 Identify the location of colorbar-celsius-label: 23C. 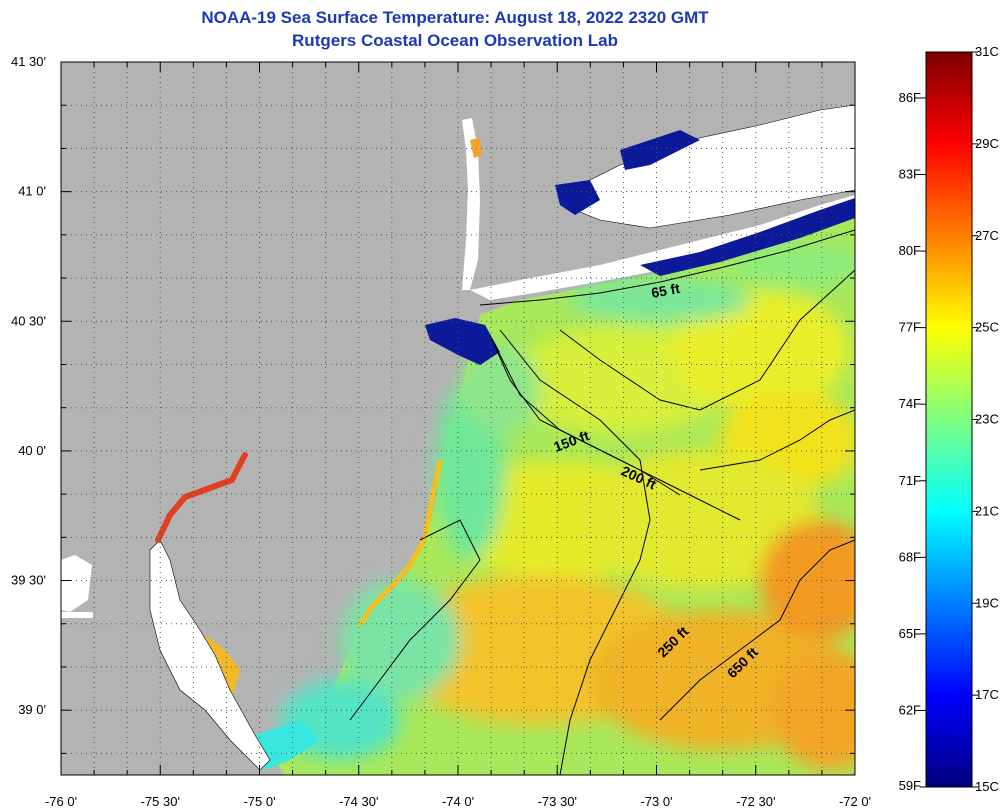
(987, 419).